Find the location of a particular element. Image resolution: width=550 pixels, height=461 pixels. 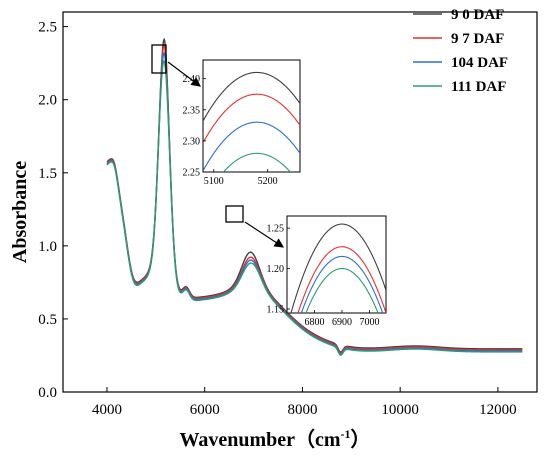

legend-label: 111 DAF is located at coordinates (478, 87).